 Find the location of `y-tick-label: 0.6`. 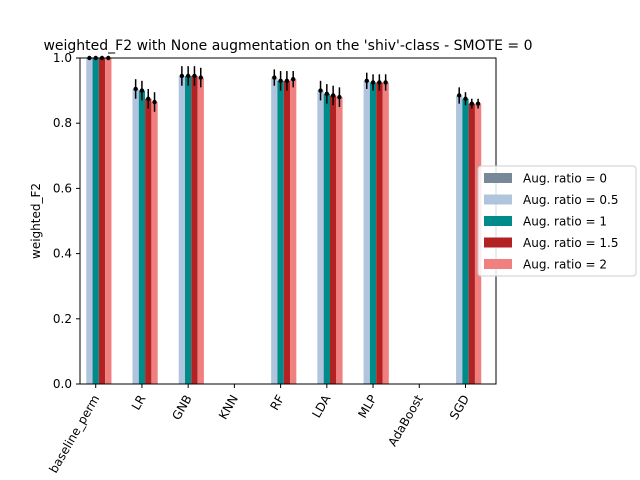

y-tick-label: 0.6 is located at coordinates (62, 188).